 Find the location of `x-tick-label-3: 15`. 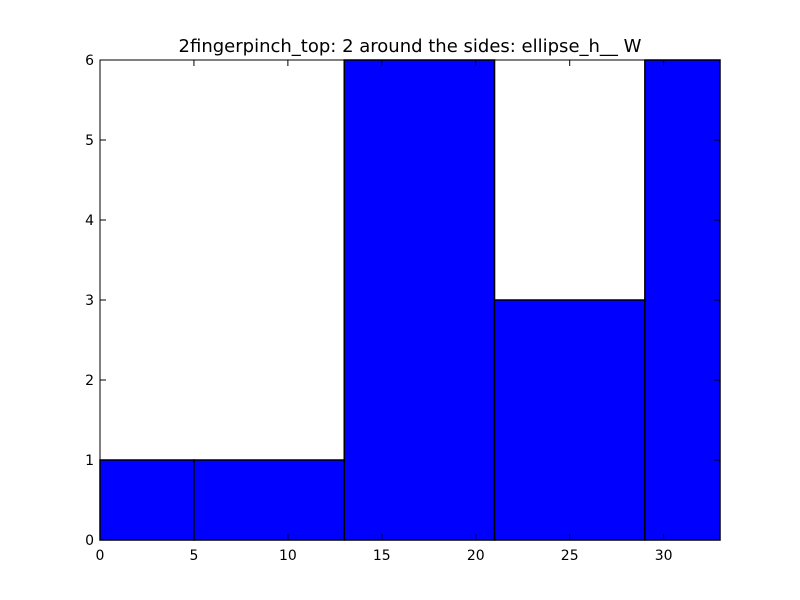

x-tick-label-3: 15 is located at coordinates (382, 556).